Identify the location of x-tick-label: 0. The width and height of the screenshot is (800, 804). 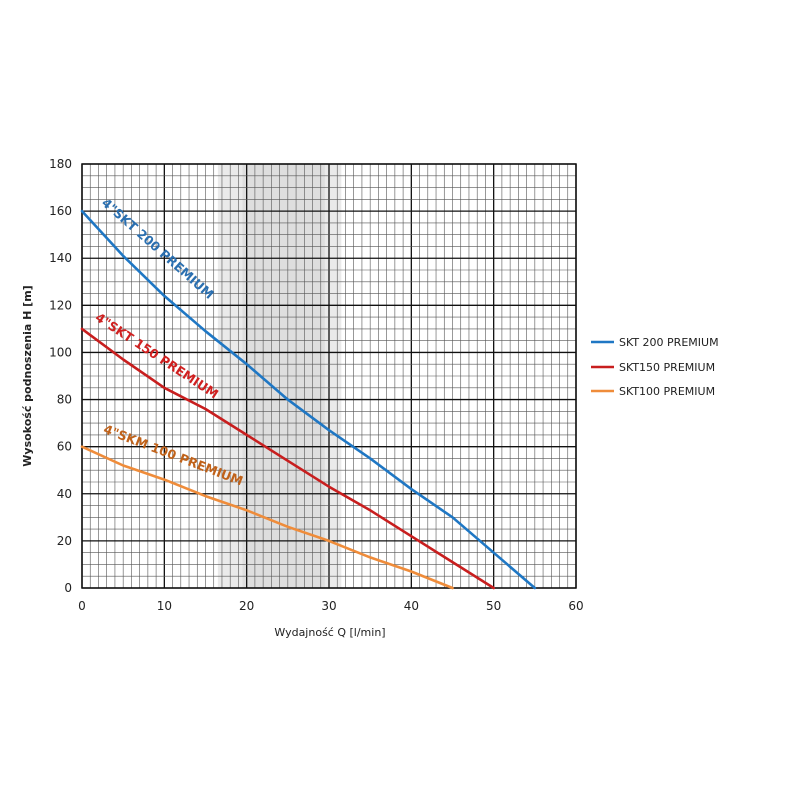
(82, 606).